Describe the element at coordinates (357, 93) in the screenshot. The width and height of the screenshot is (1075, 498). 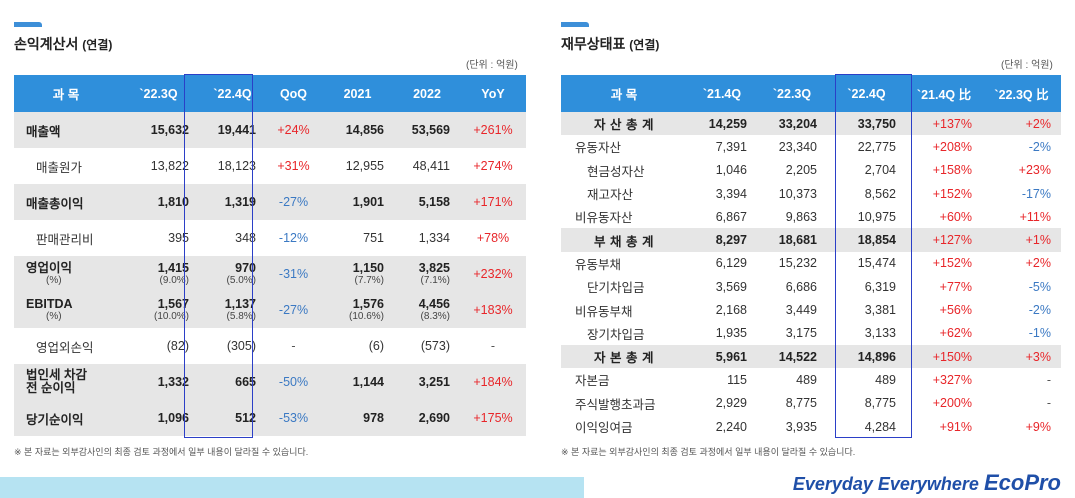
I see `col-header: 2021` at that location.